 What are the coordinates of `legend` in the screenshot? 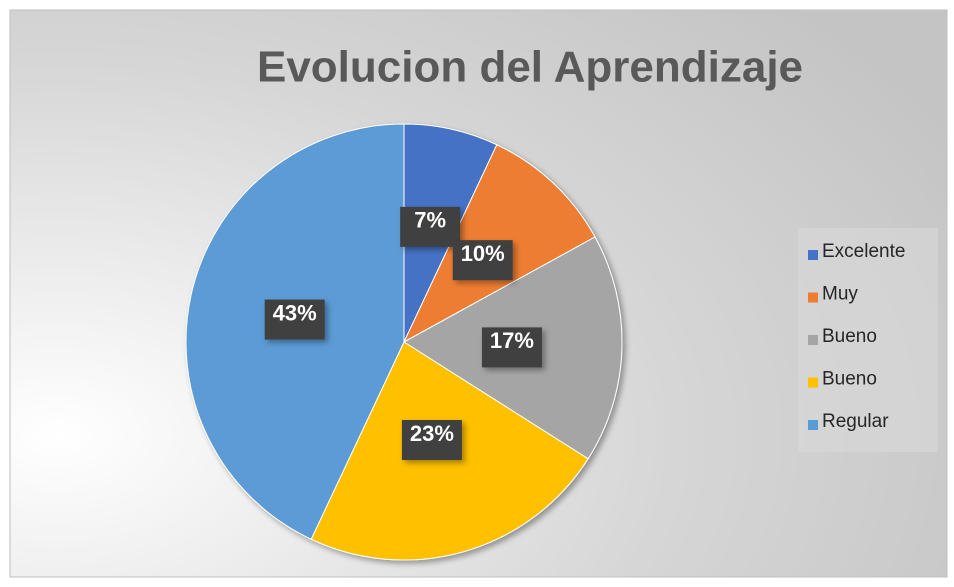 It's located at (868, 340).